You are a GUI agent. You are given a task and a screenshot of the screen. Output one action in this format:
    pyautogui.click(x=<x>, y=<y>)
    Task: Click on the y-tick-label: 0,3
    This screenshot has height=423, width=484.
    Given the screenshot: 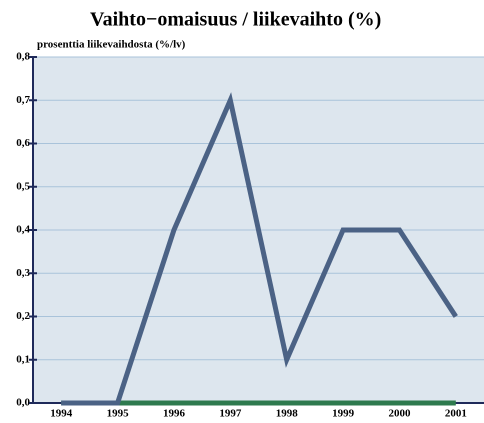 What is the action you would take?
    pyautogui.click(x=23, y=273)
    